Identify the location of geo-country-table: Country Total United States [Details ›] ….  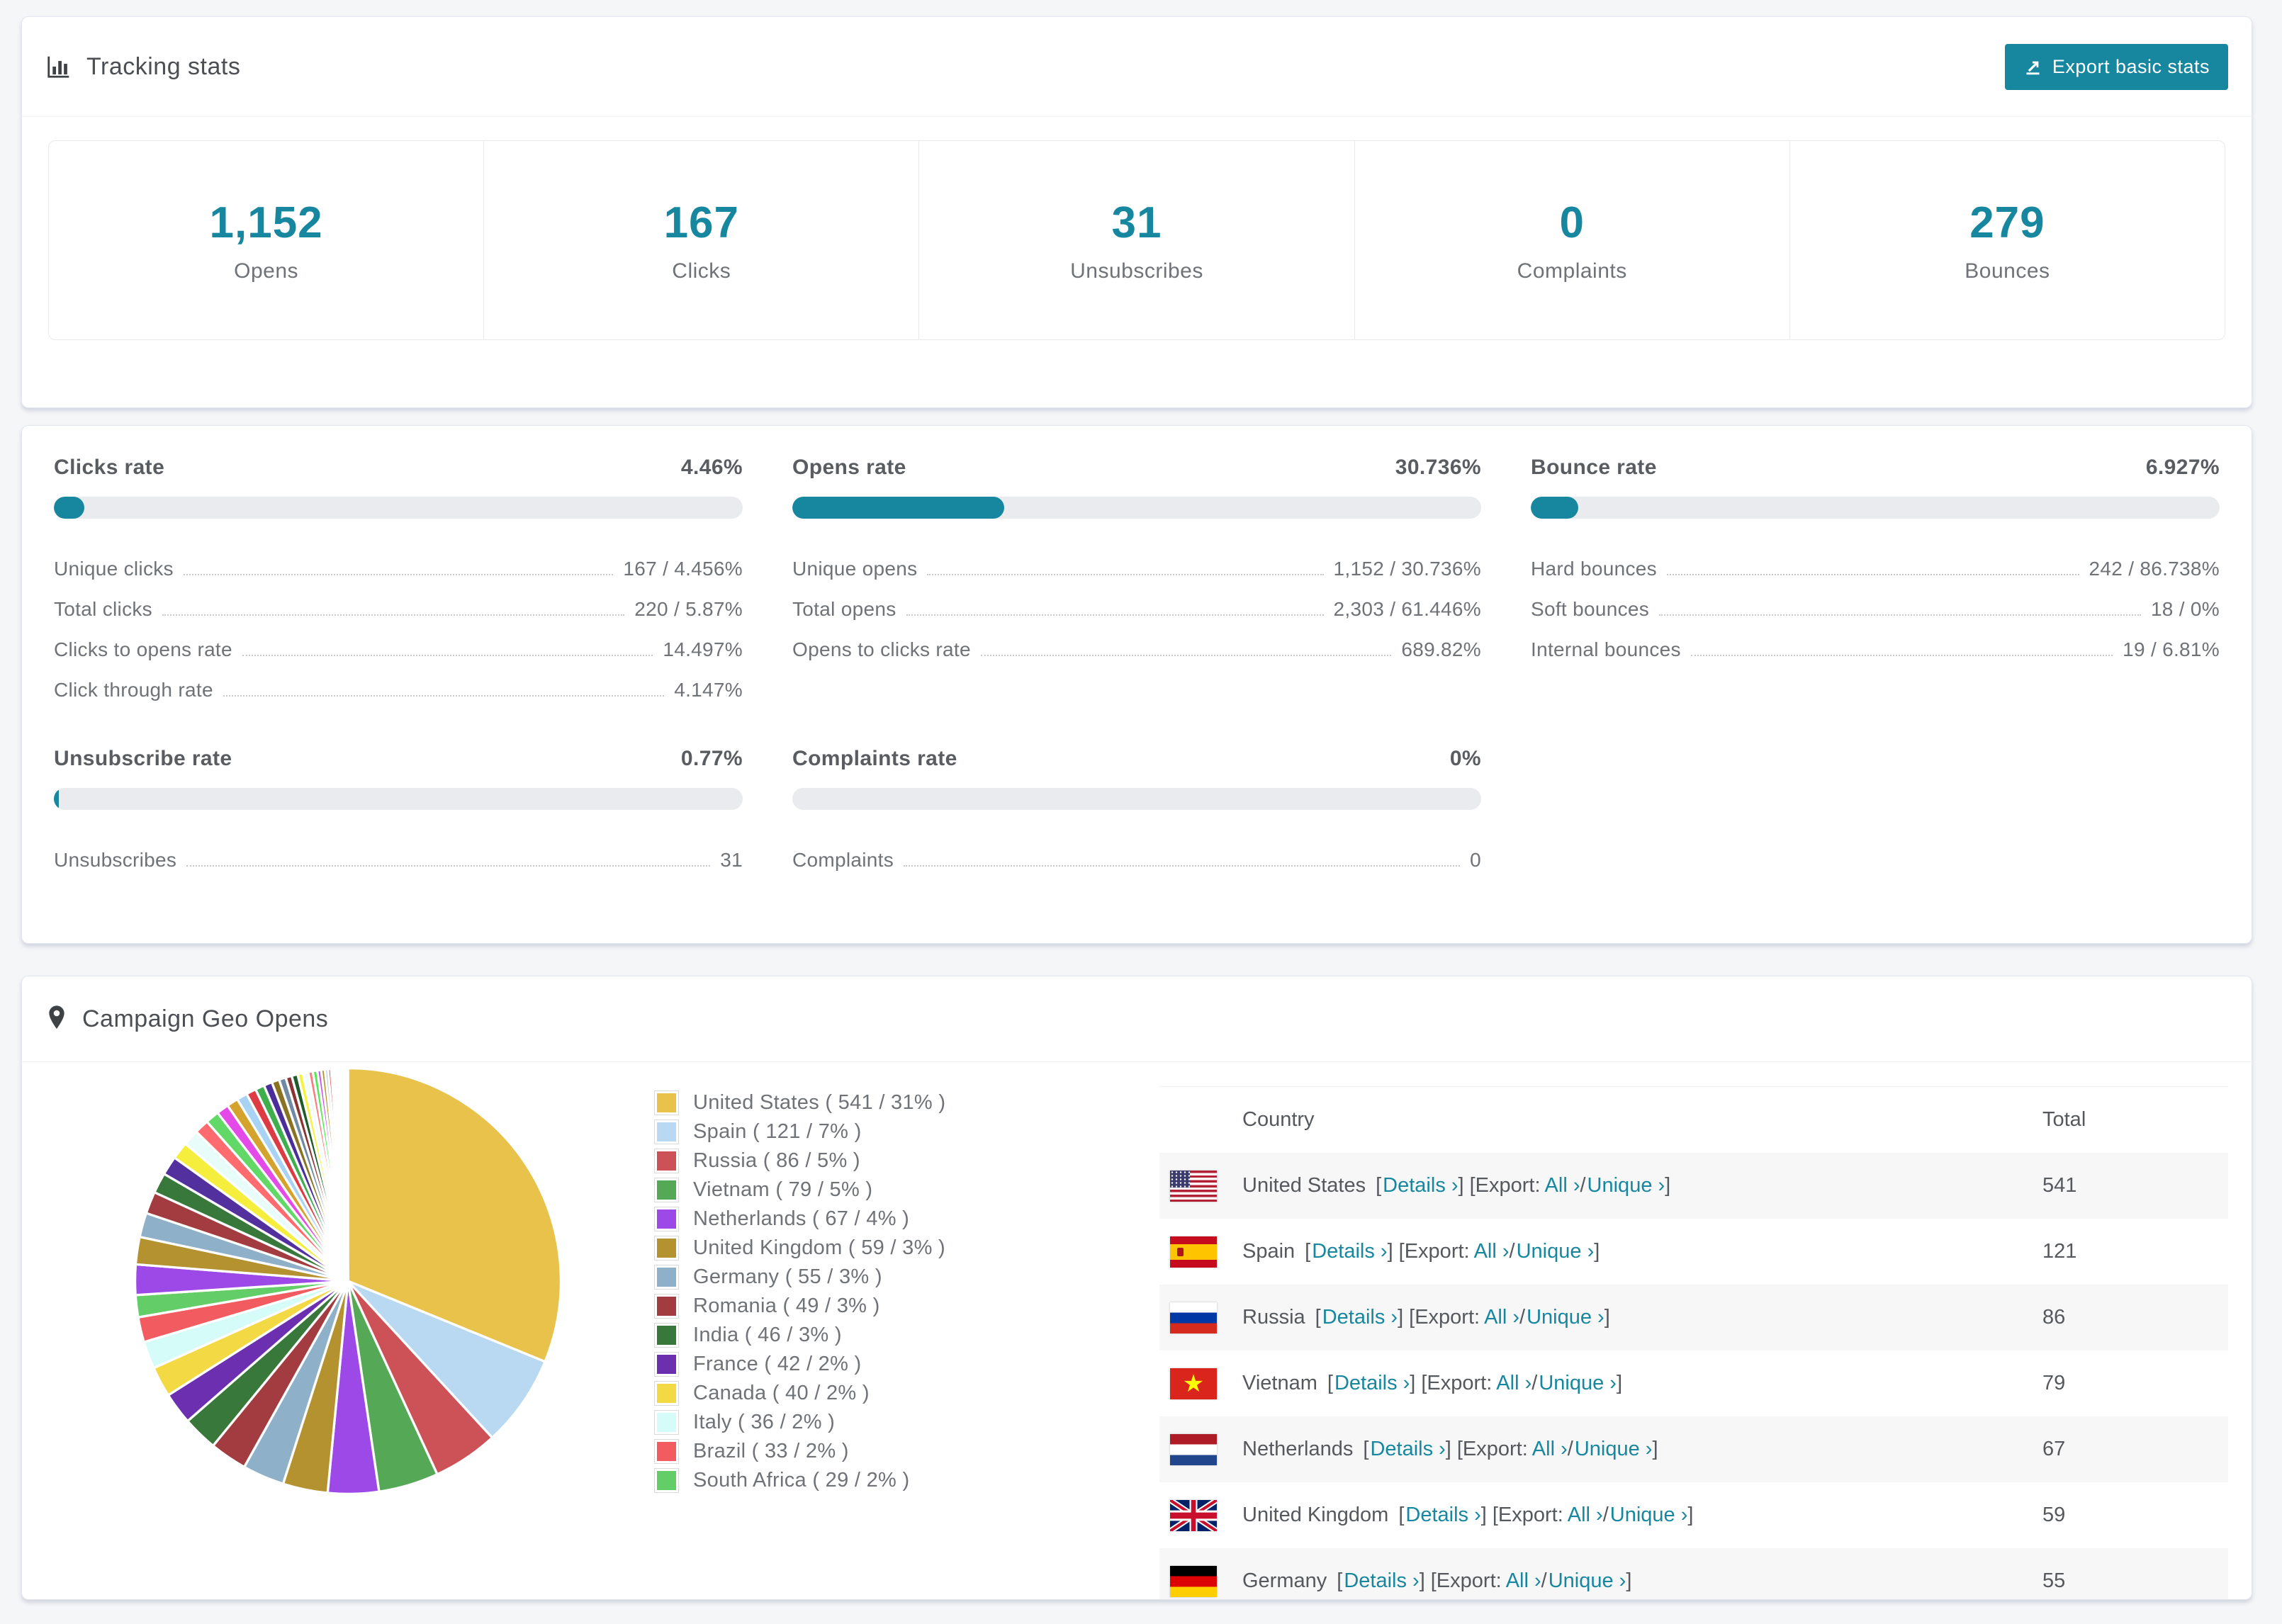
(1693, 1342).